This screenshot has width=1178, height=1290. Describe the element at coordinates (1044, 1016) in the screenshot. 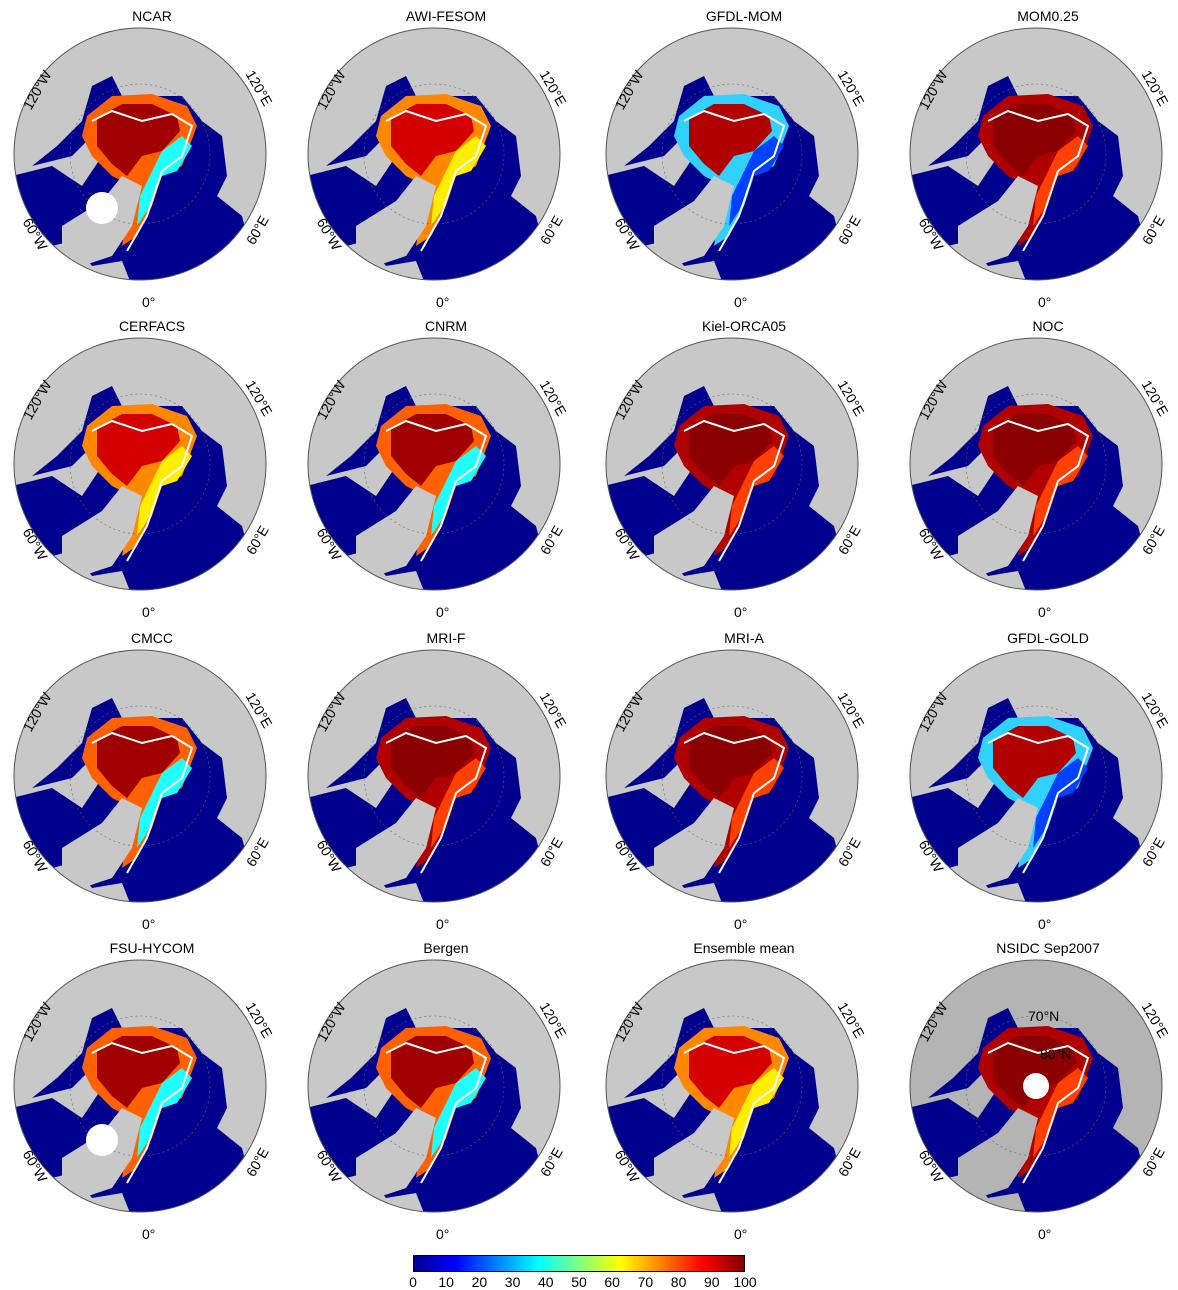

I see `latitude-label-70: 70°N` at that location.